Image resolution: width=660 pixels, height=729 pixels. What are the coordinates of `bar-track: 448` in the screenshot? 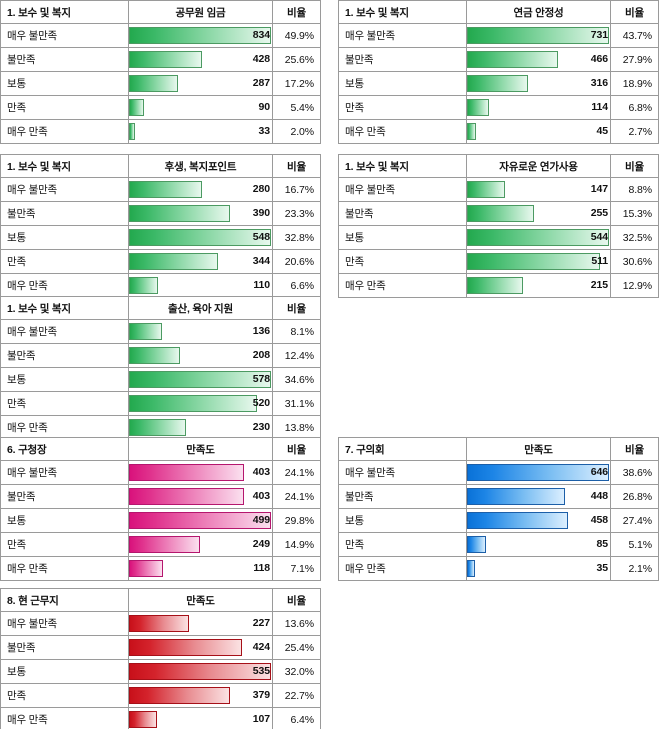 It's located at (538, 496).